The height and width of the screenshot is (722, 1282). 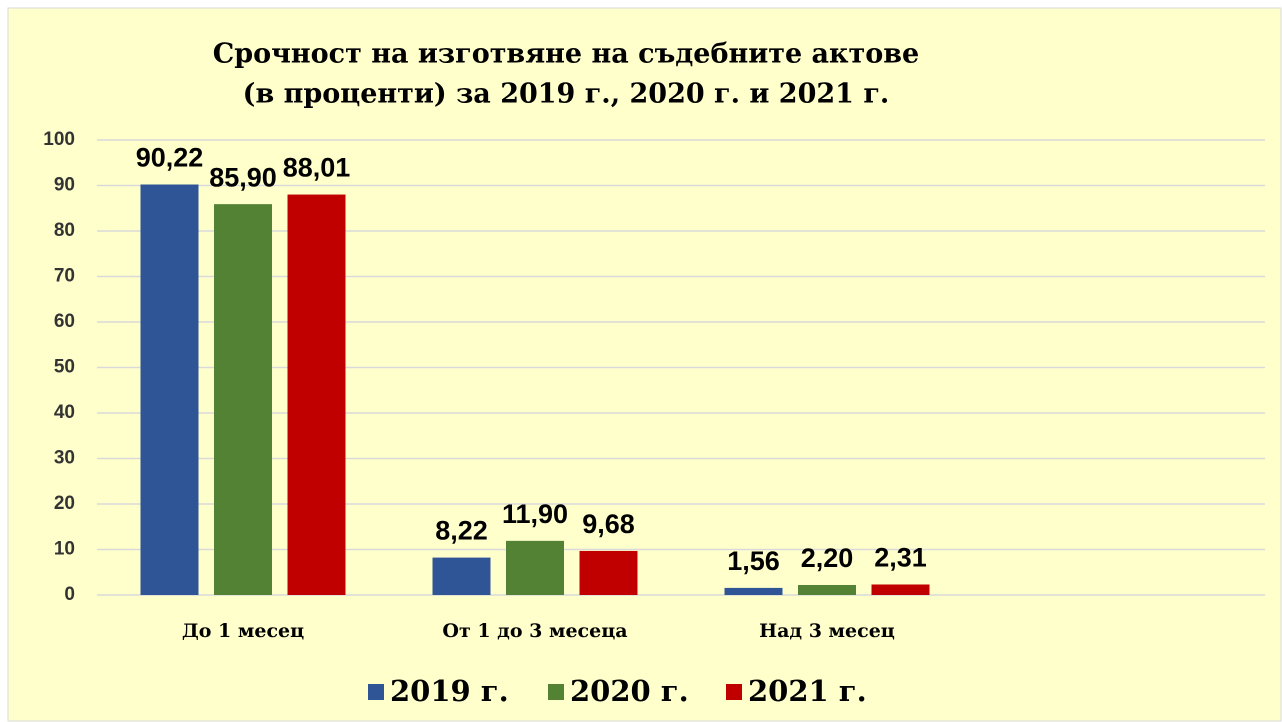 What do you see at coordinates (827, 631) in the screenshot?
I see `x-tick-label: Над 3 месец` at bounding box center [827, 631].